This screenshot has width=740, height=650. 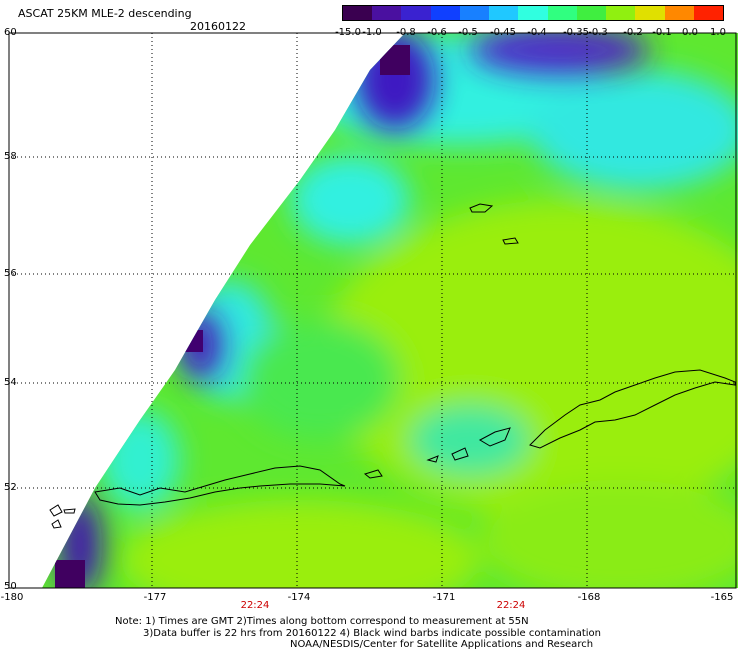 What do you see at coordinates (718, 32) in the screenshot?
I see `colorbar-label: 1.0` at bounding box center [718, 32].